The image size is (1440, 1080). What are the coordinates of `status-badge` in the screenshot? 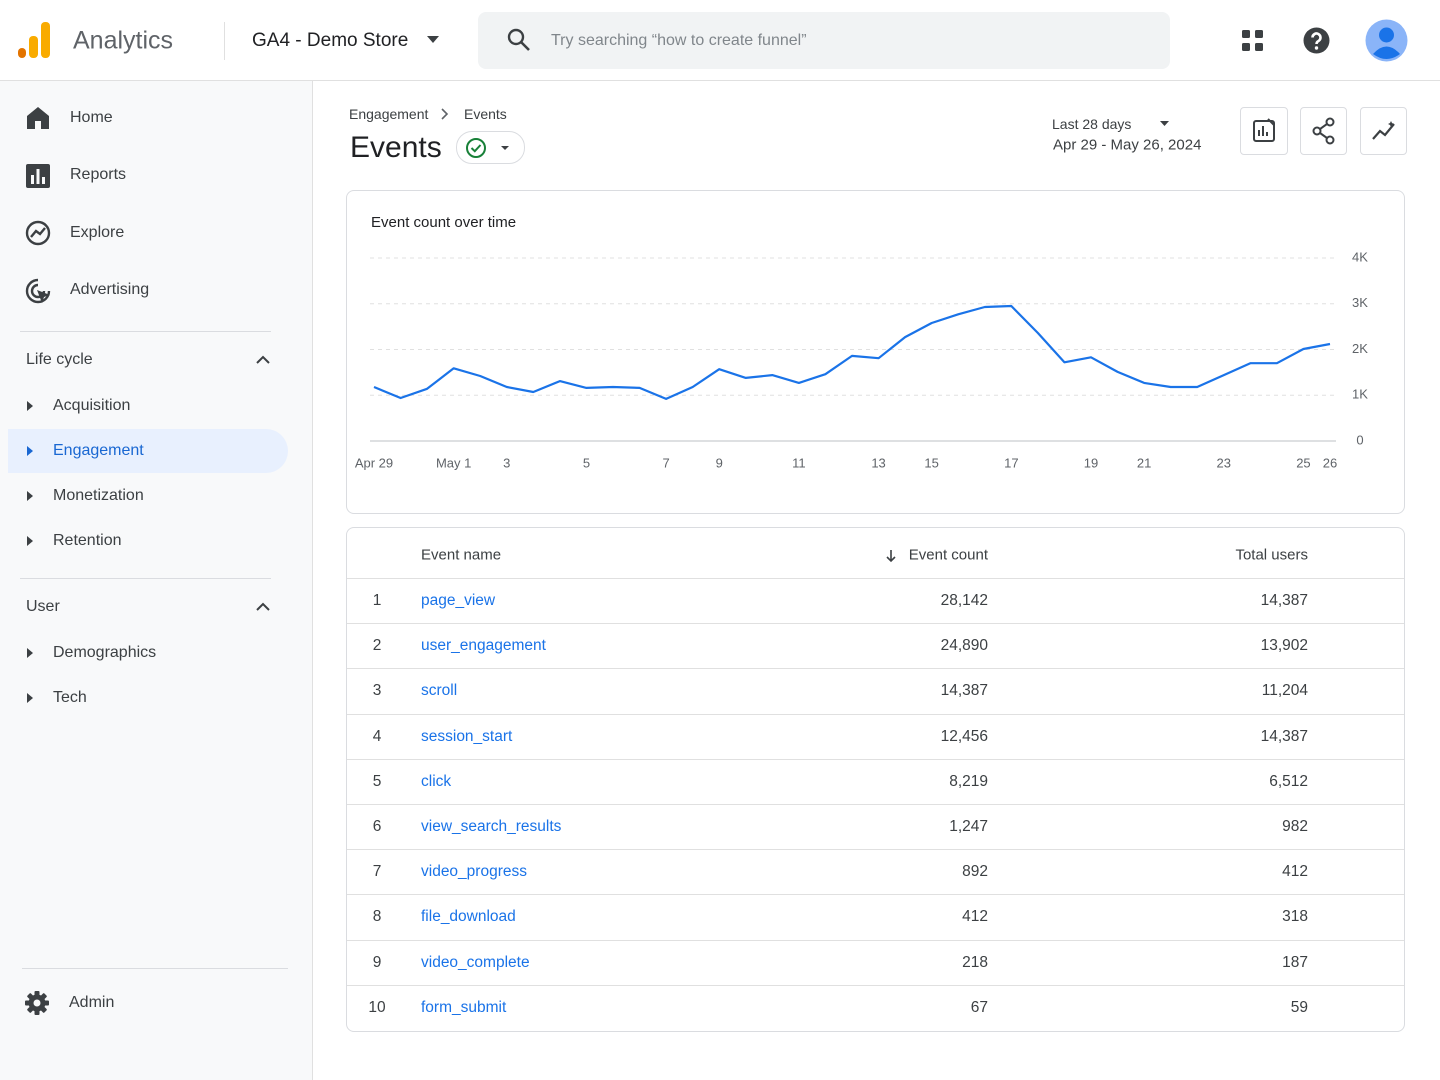 It's located at (490, 147).